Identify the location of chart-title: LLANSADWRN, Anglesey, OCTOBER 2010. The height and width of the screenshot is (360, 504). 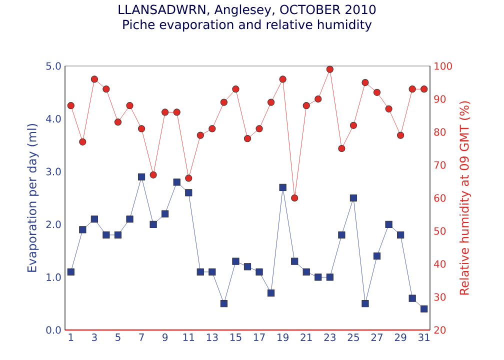
(247, 10).